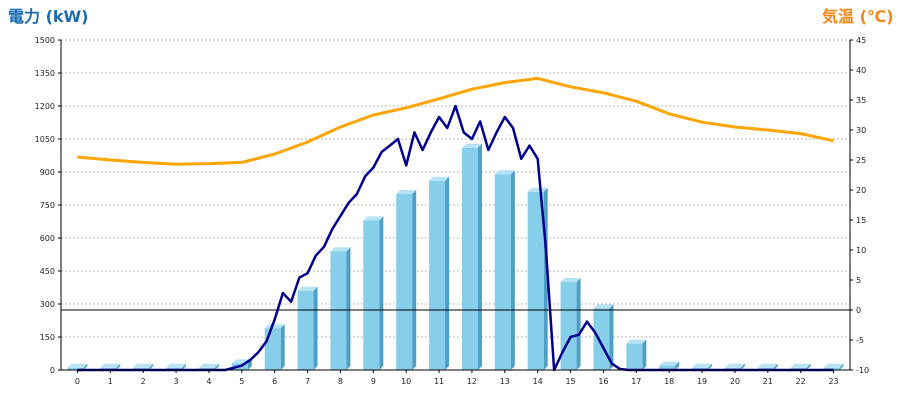 The height and width of the screenshot is (400, 900). Describe the element at coordinates (603, 381) in the screenshot. I see `x-tick-label: 16` at that location.